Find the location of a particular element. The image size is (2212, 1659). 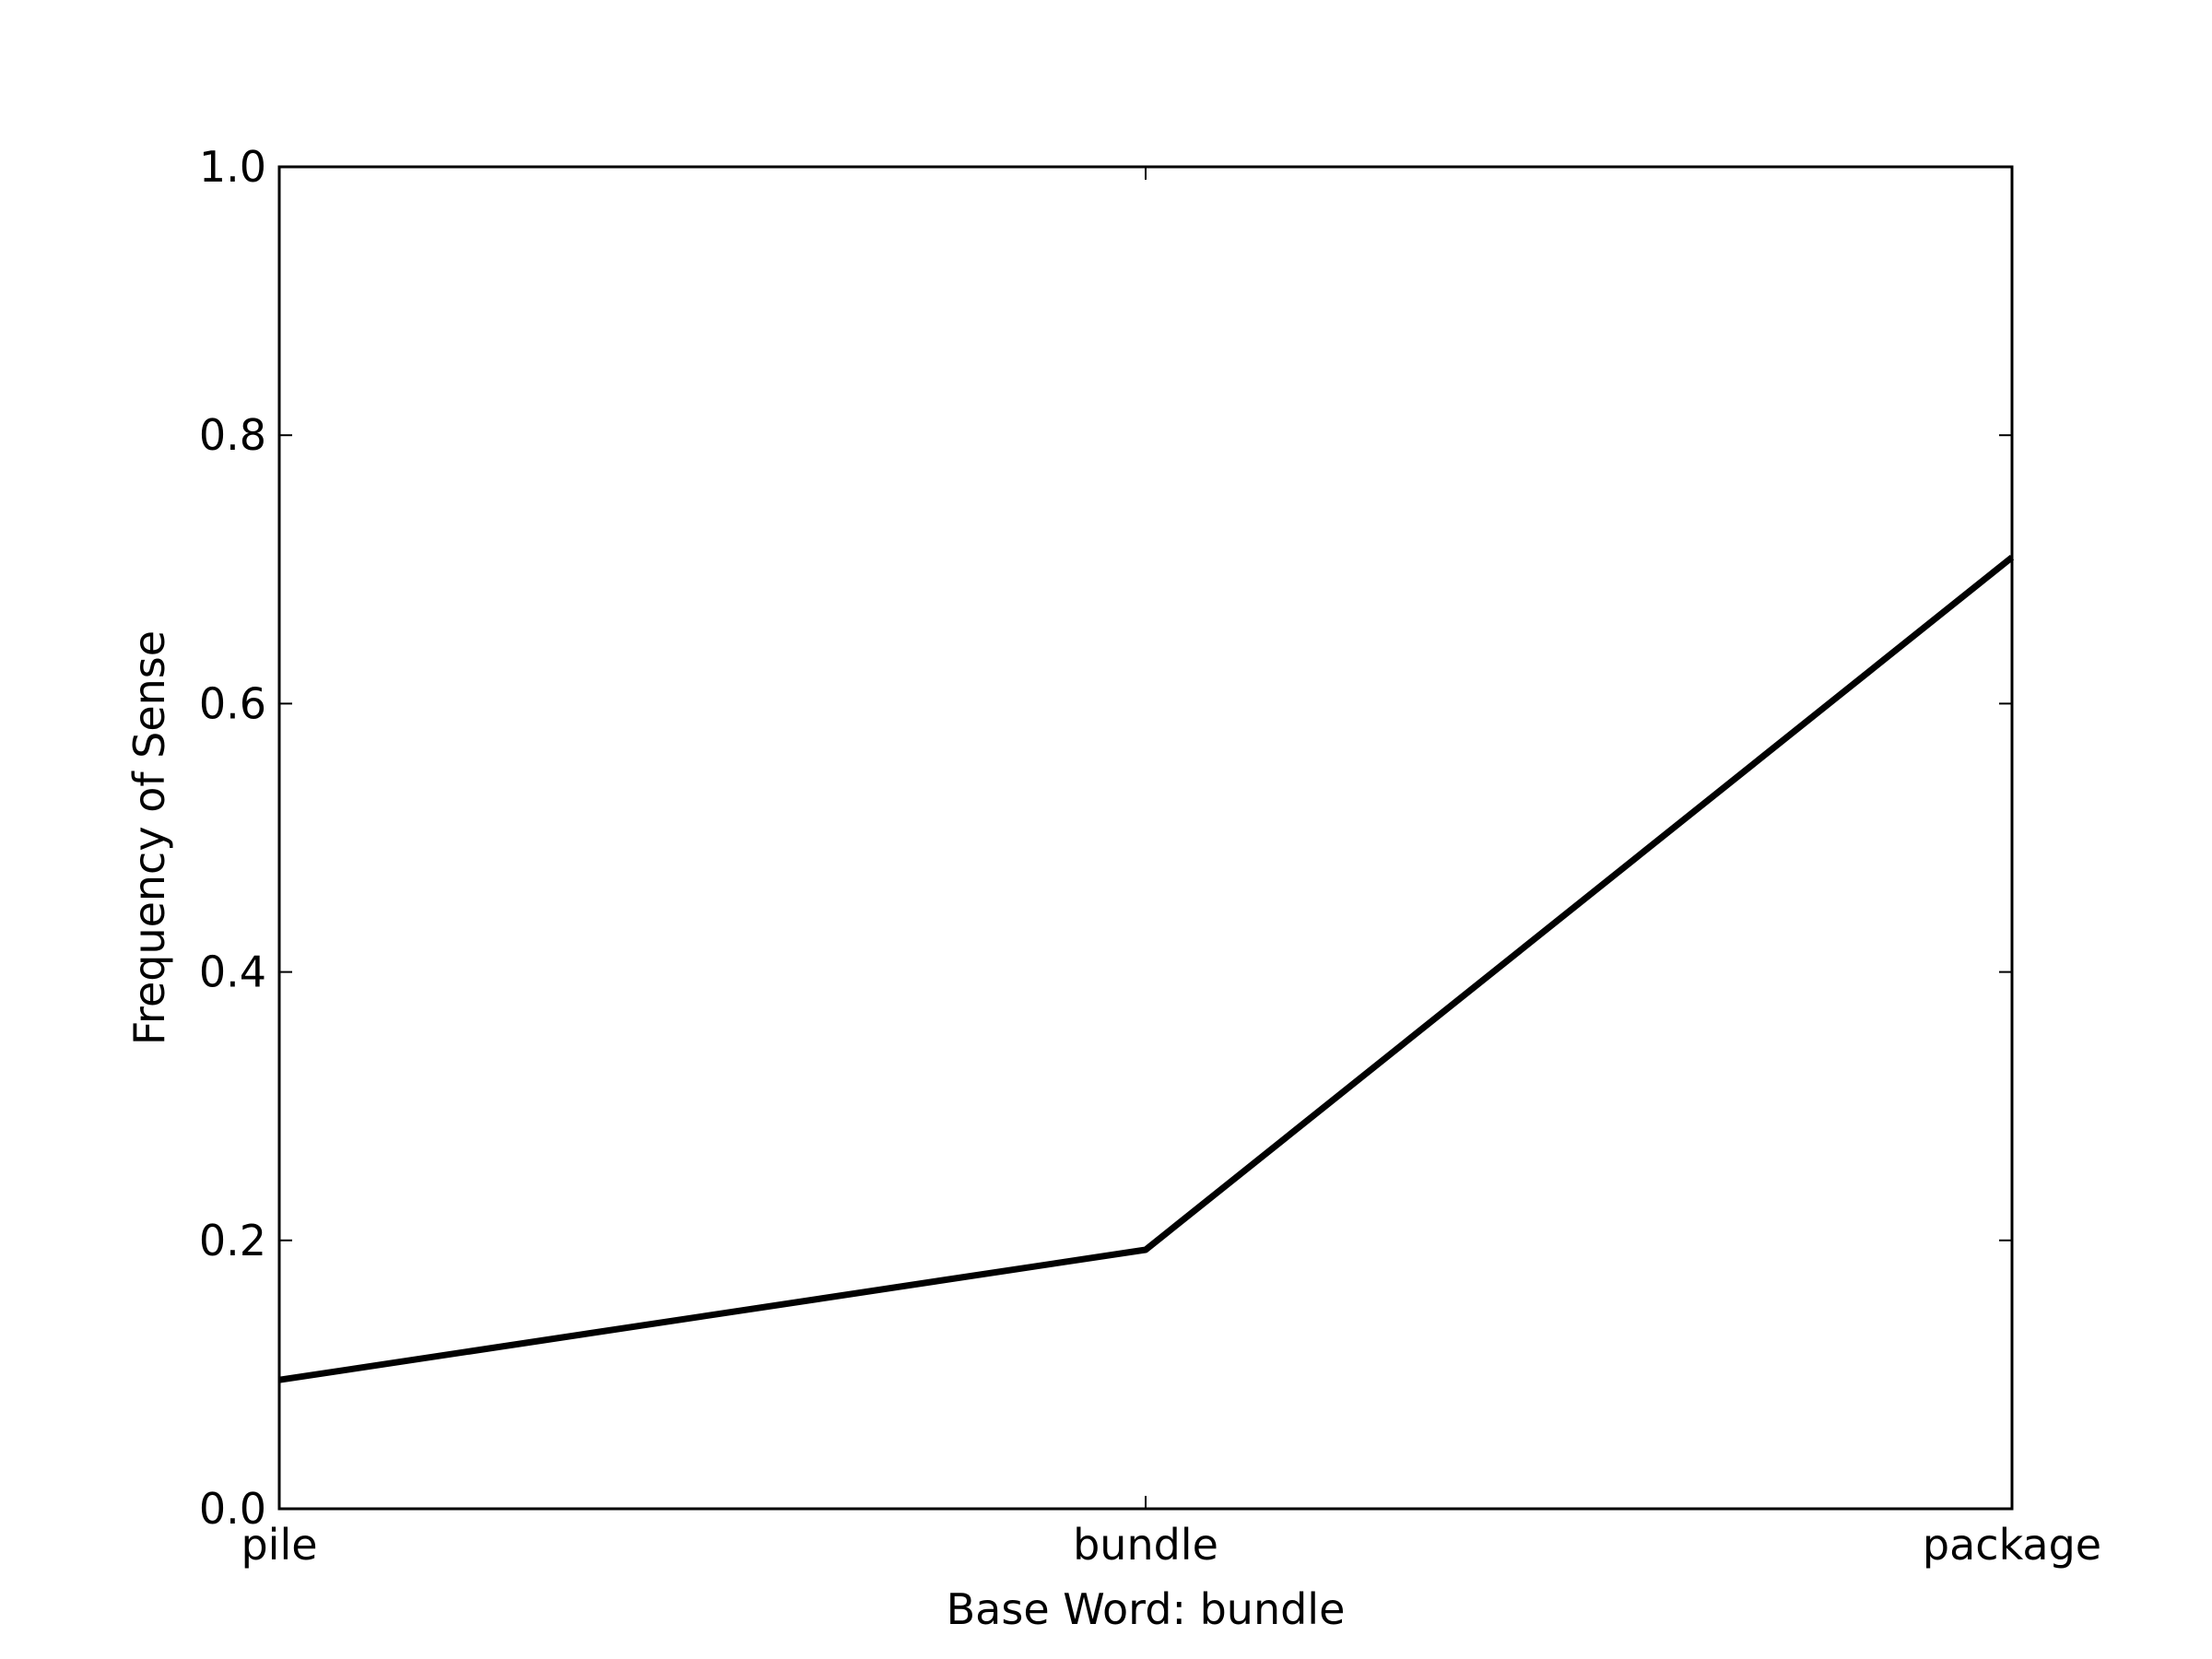

y-tick-label: 0.0 is located at coordinates (232, 1509).